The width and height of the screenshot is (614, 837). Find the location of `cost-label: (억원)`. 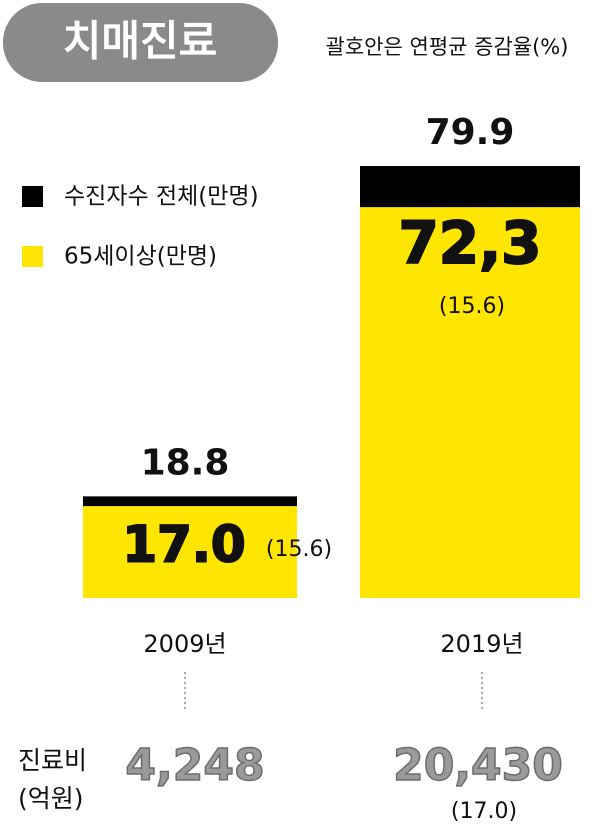

cost-label: (억원) is located at coordinates (51, 798).